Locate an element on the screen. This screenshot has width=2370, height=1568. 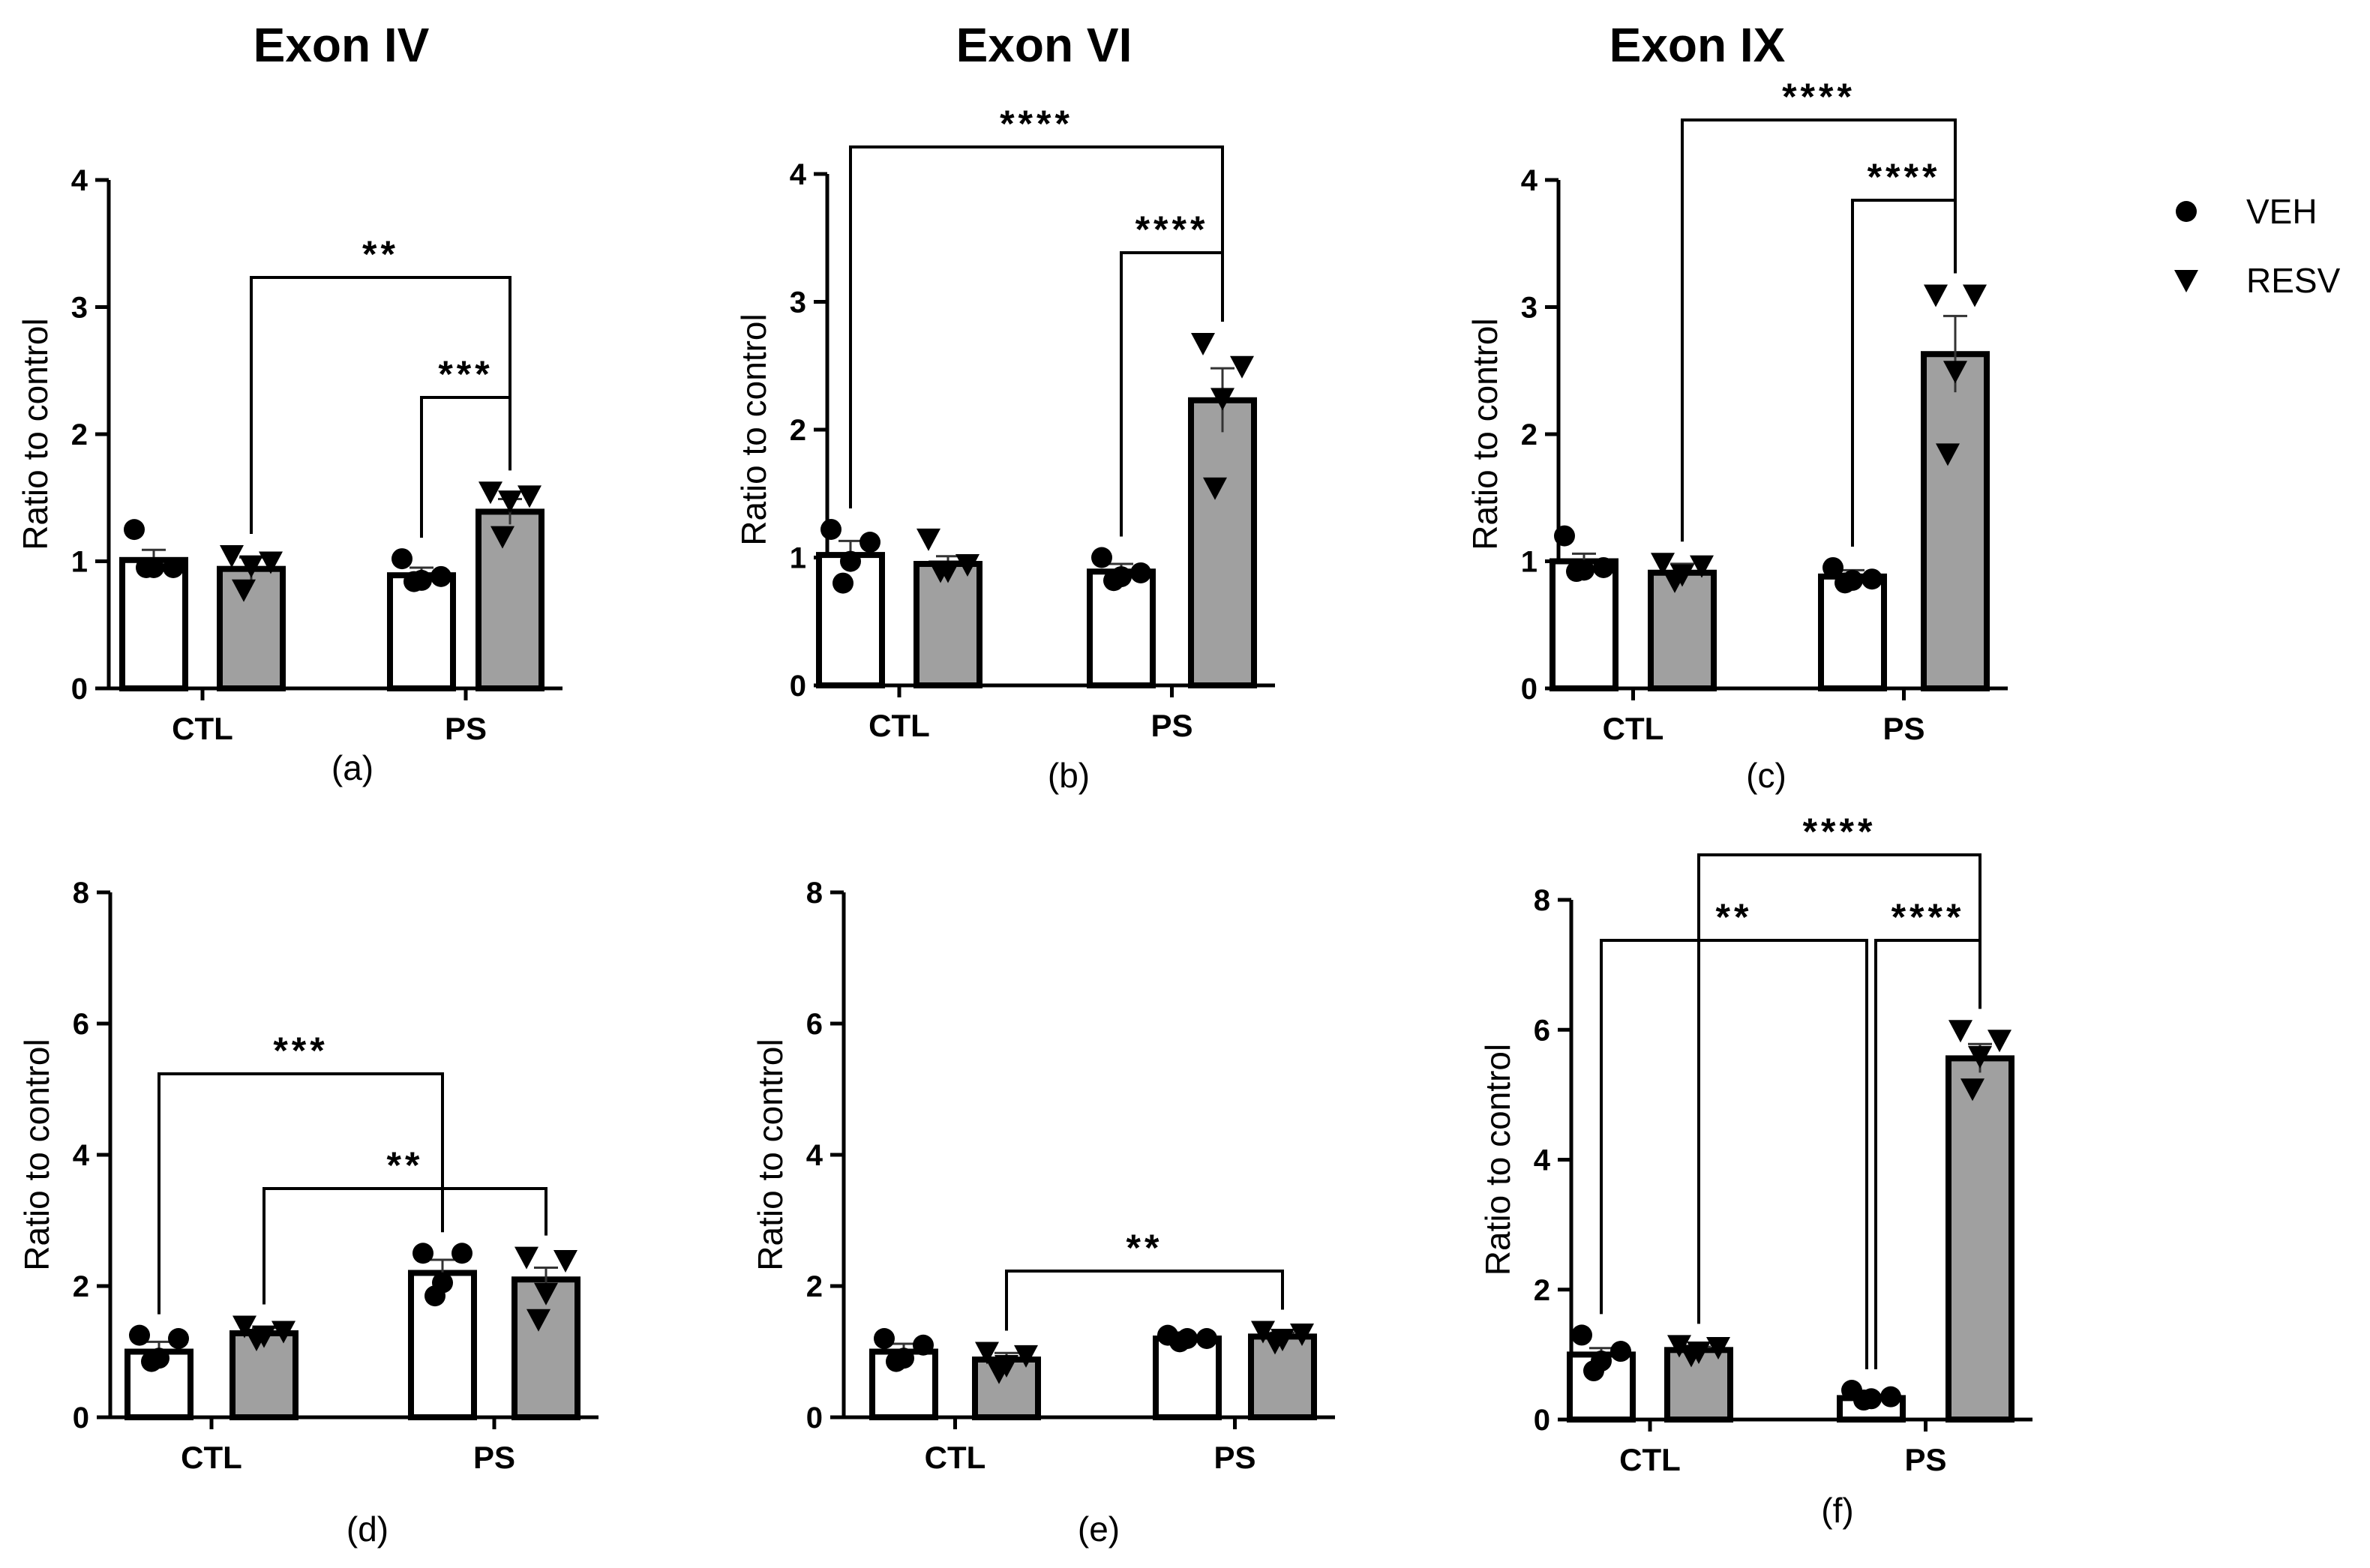
significance-label: *** is located at coordinates (465, 374).